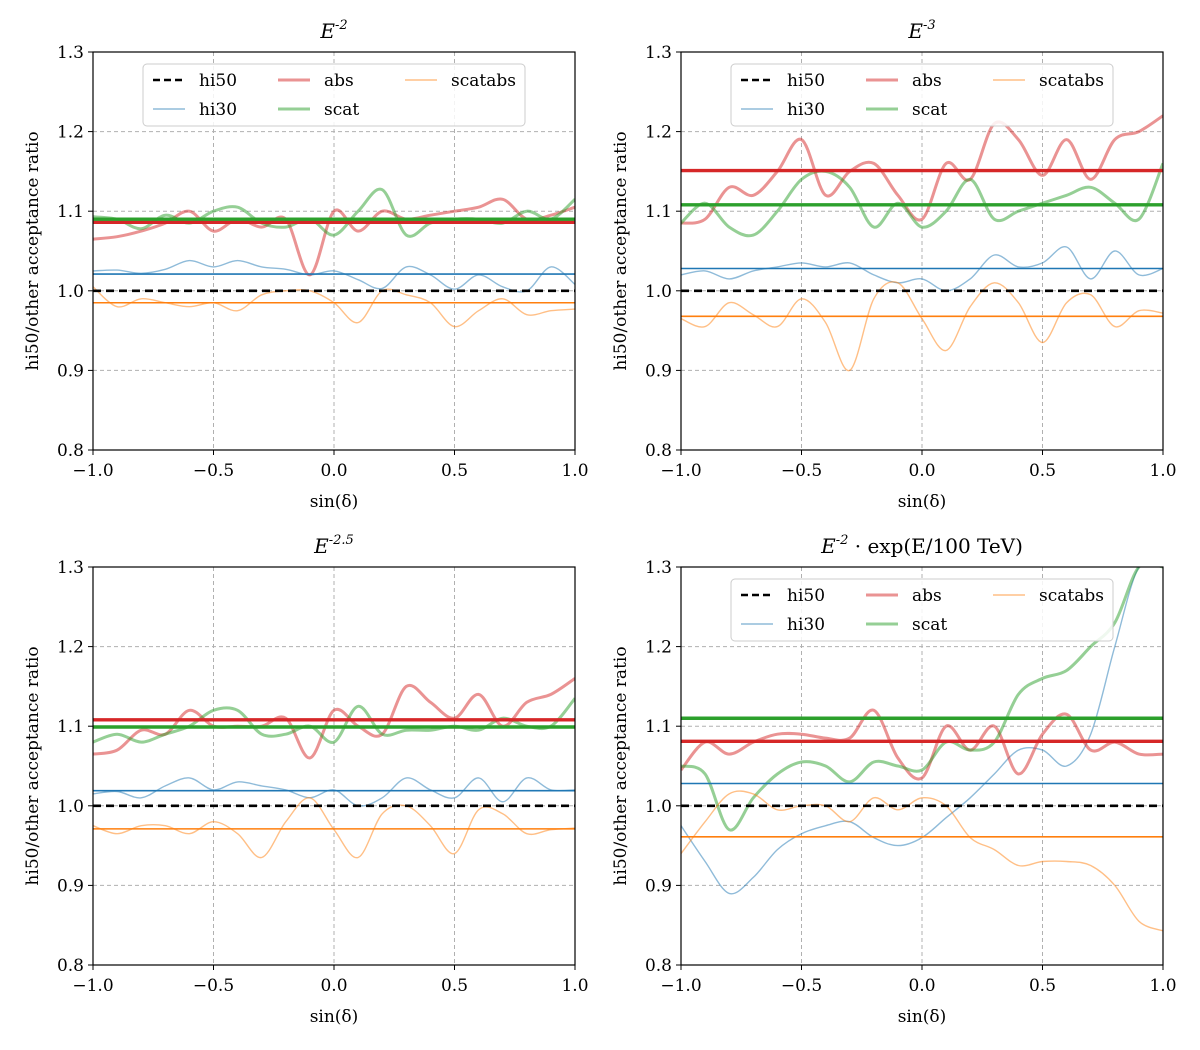 This screenshot has height=1050, width=1200. Describe the element at coordinates (921, 30) in the screenshot. I see `chart-title: E-3` at that location.